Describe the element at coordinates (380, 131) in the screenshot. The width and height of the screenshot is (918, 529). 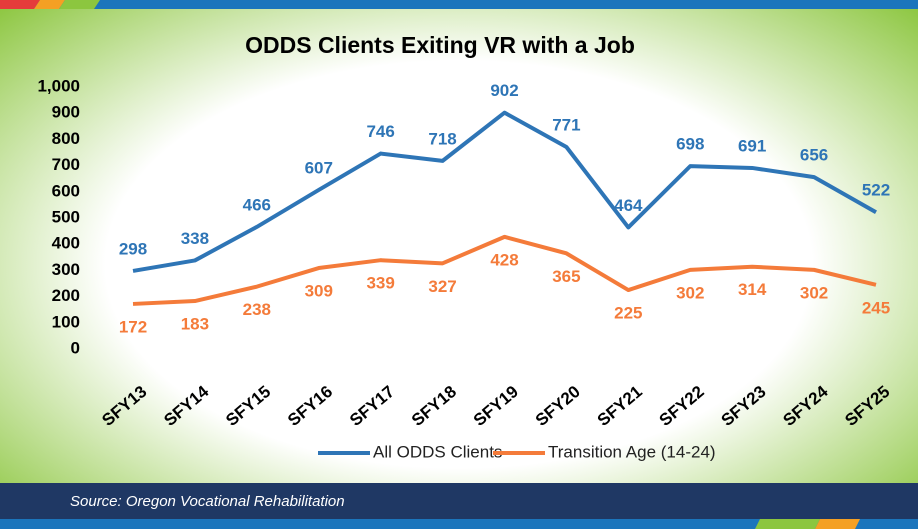
I see `data-label: 746` at that location.